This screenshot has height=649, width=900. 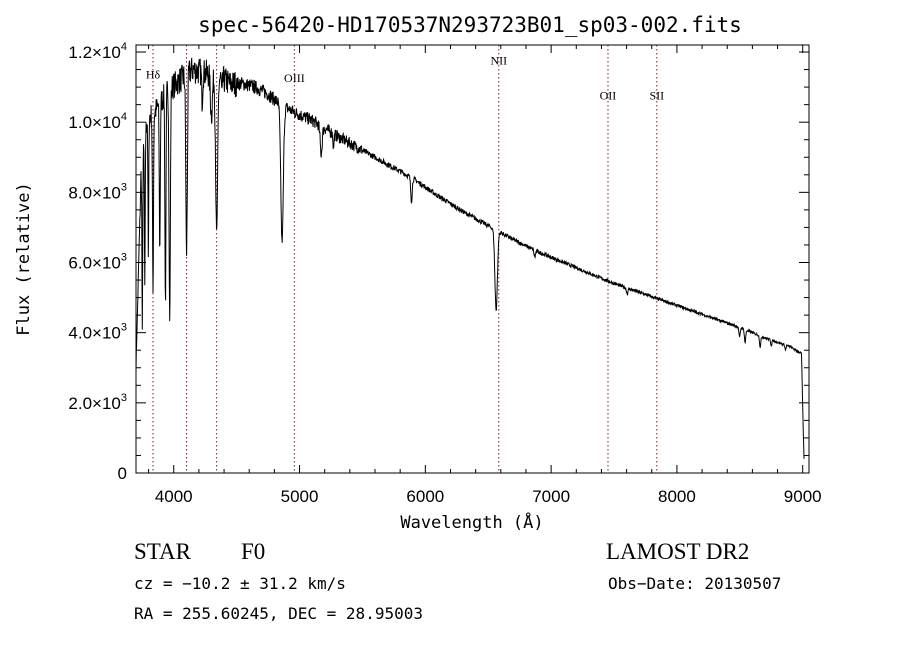 I want to click on y-tick-label-2: 4.0×10³, so click(x=97, y=332).